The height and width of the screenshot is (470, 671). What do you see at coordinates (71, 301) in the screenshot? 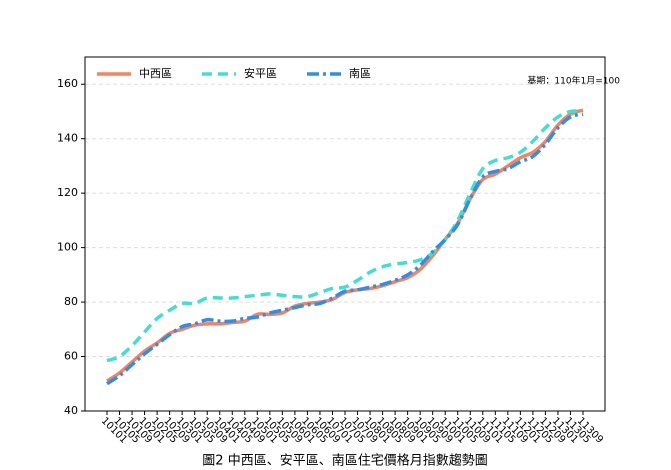
I see `y-tick-label: 80` at bounding box center [71, 301].